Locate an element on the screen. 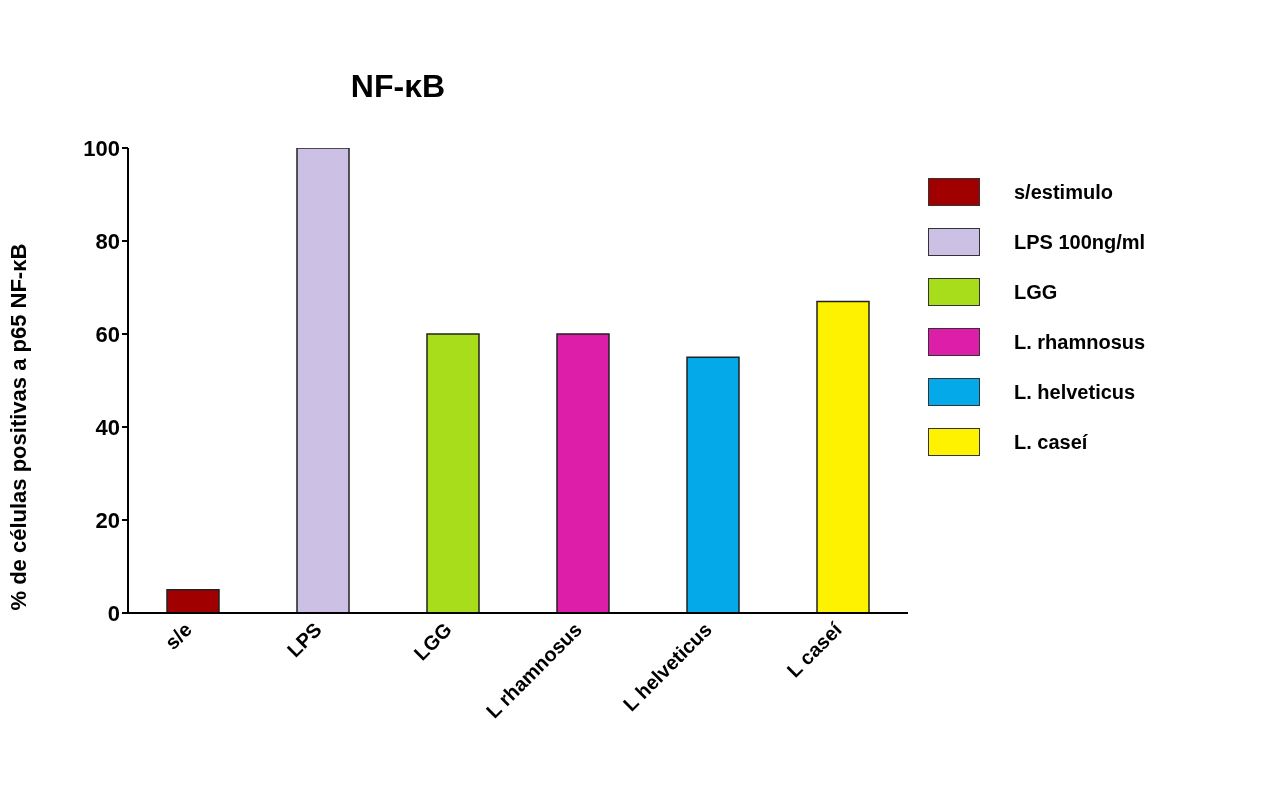  y-tick-label: 0 is located at coordinates (113, 613).